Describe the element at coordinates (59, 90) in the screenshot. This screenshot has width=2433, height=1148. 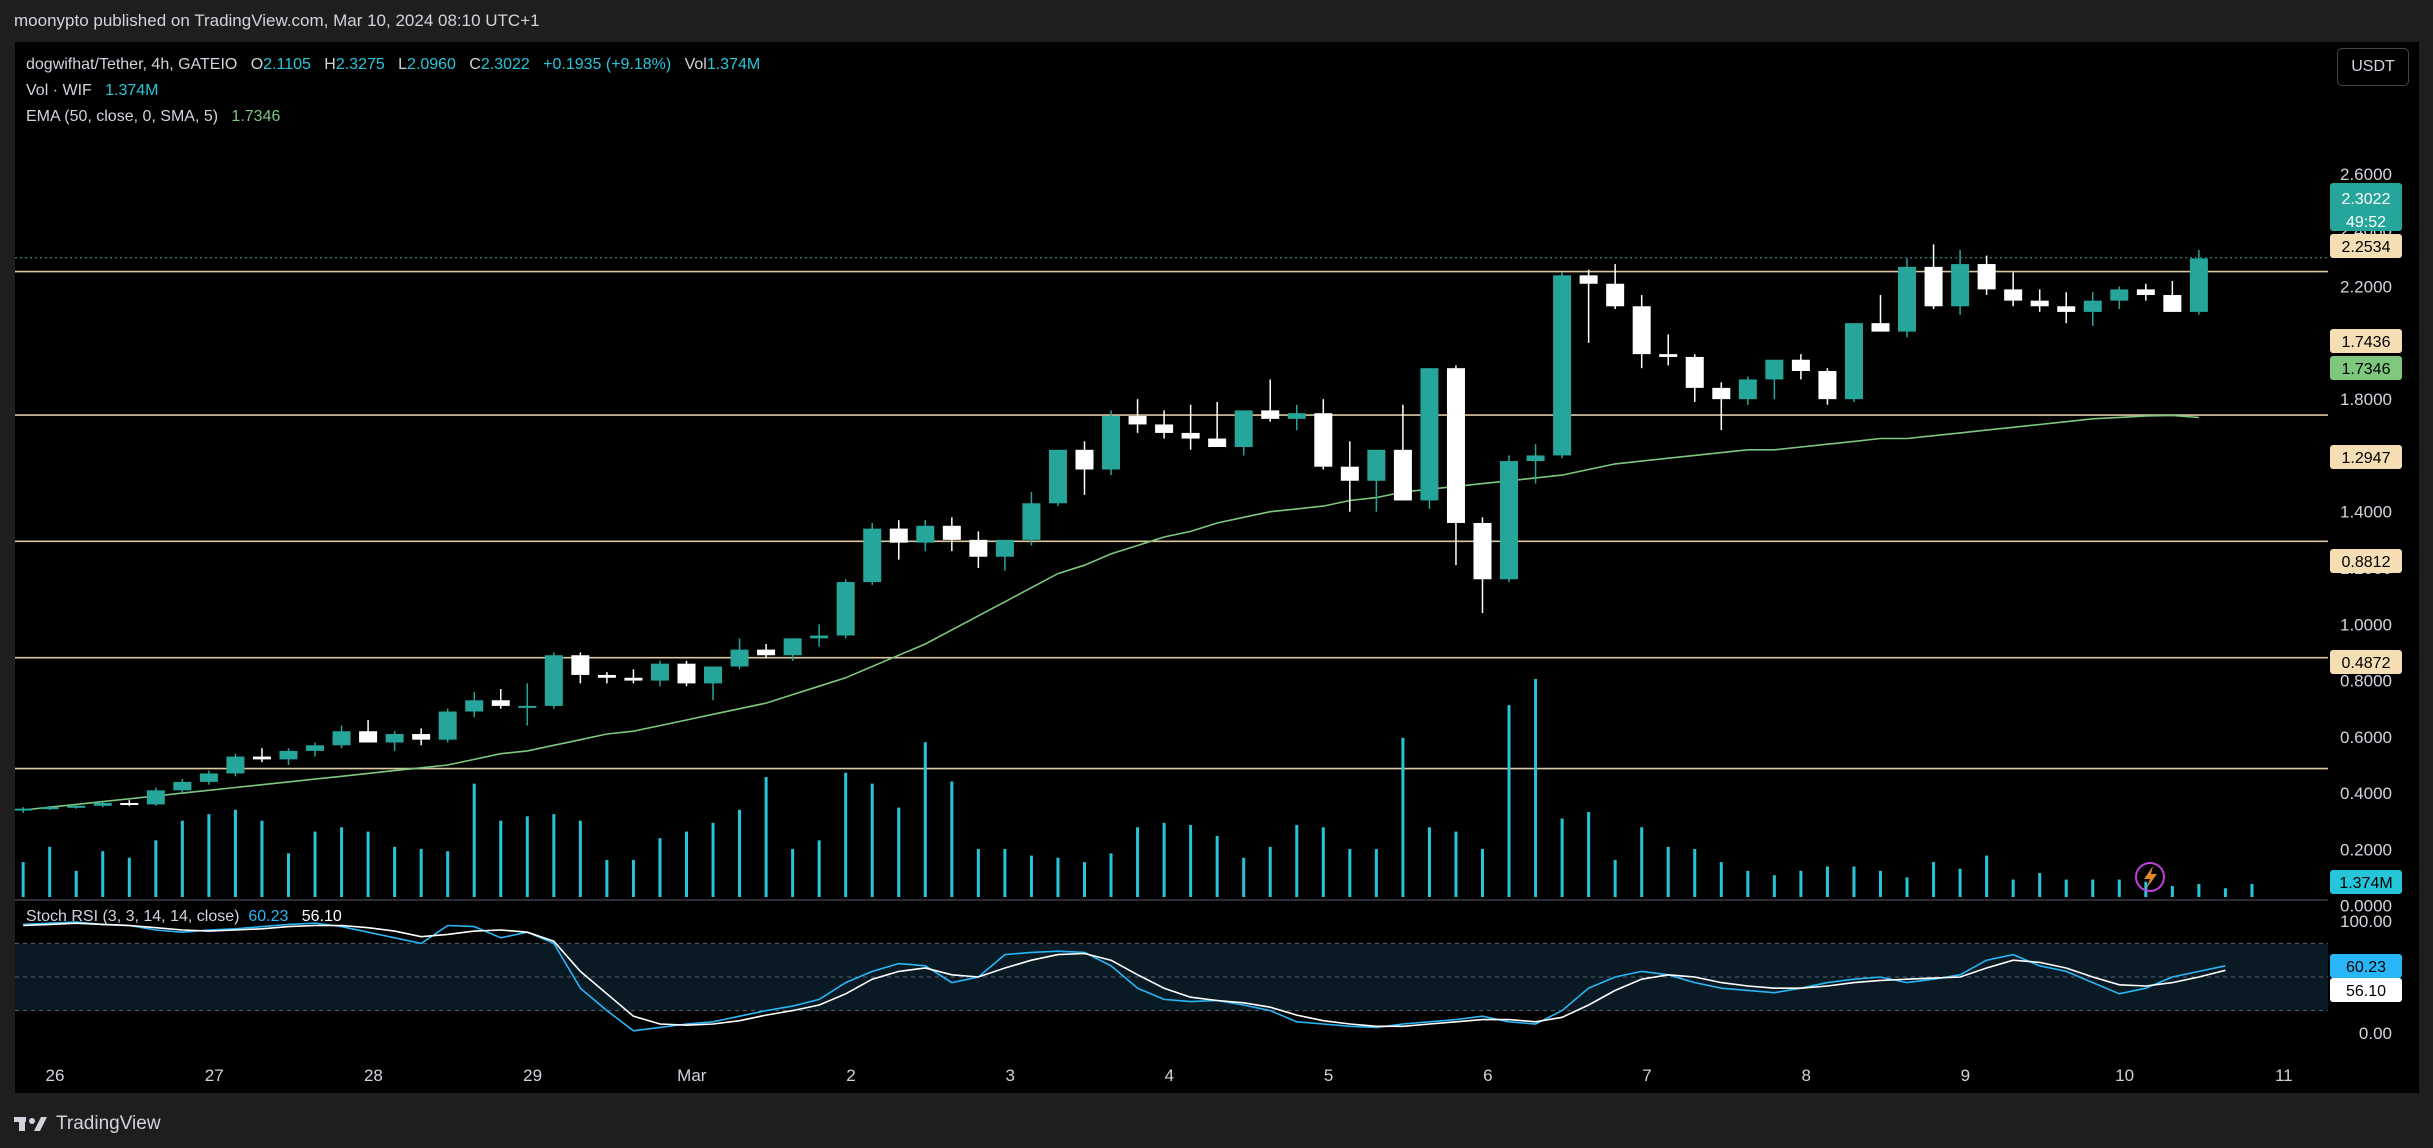
I see `volume-indicator-name: Vol · WIF` at that location.